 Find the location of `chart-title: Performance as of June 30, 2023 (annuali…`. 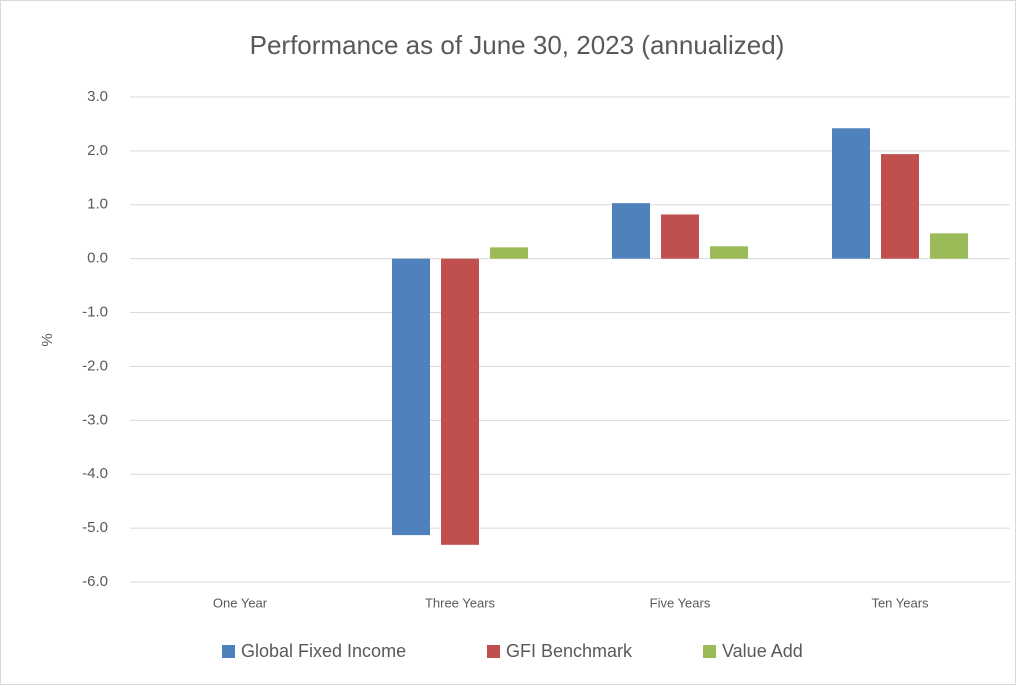

chart-title: Performance as of June 30, 2023 (annuali… is located at coordinates (517, 45).